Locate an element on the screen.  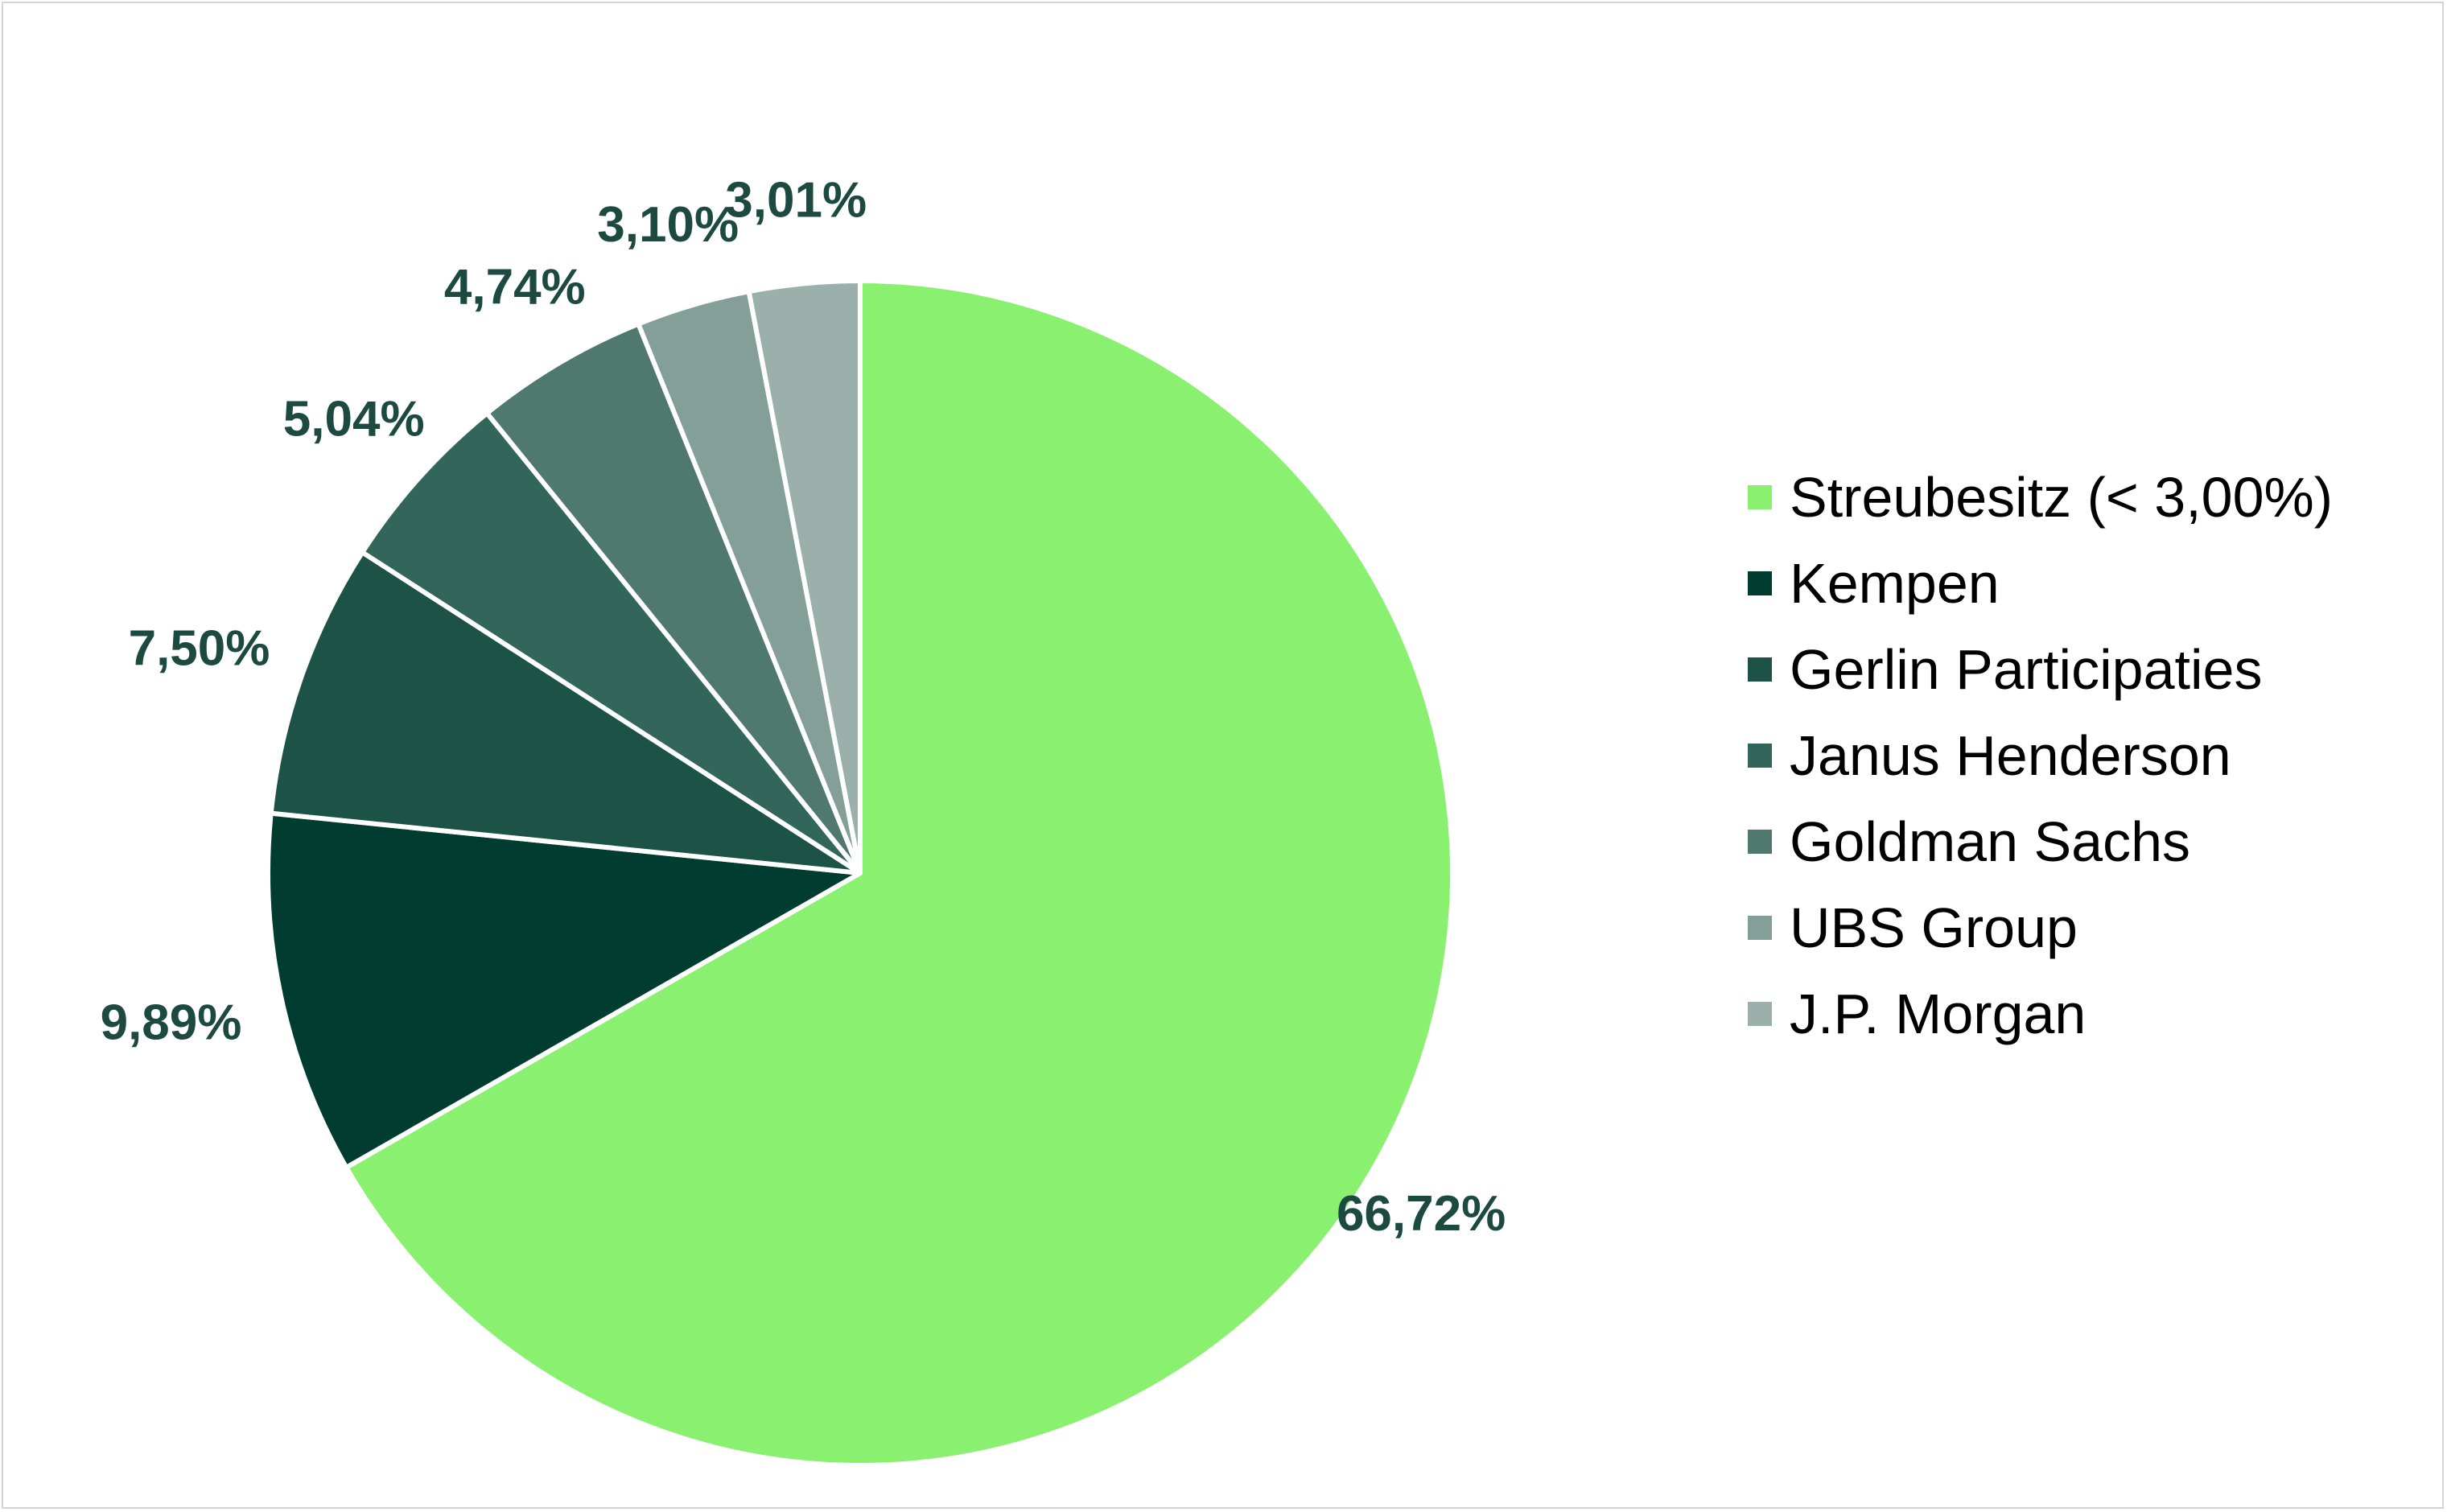
legend-label-3: Gerlin Participaties is located at coordinates (2026, 669).